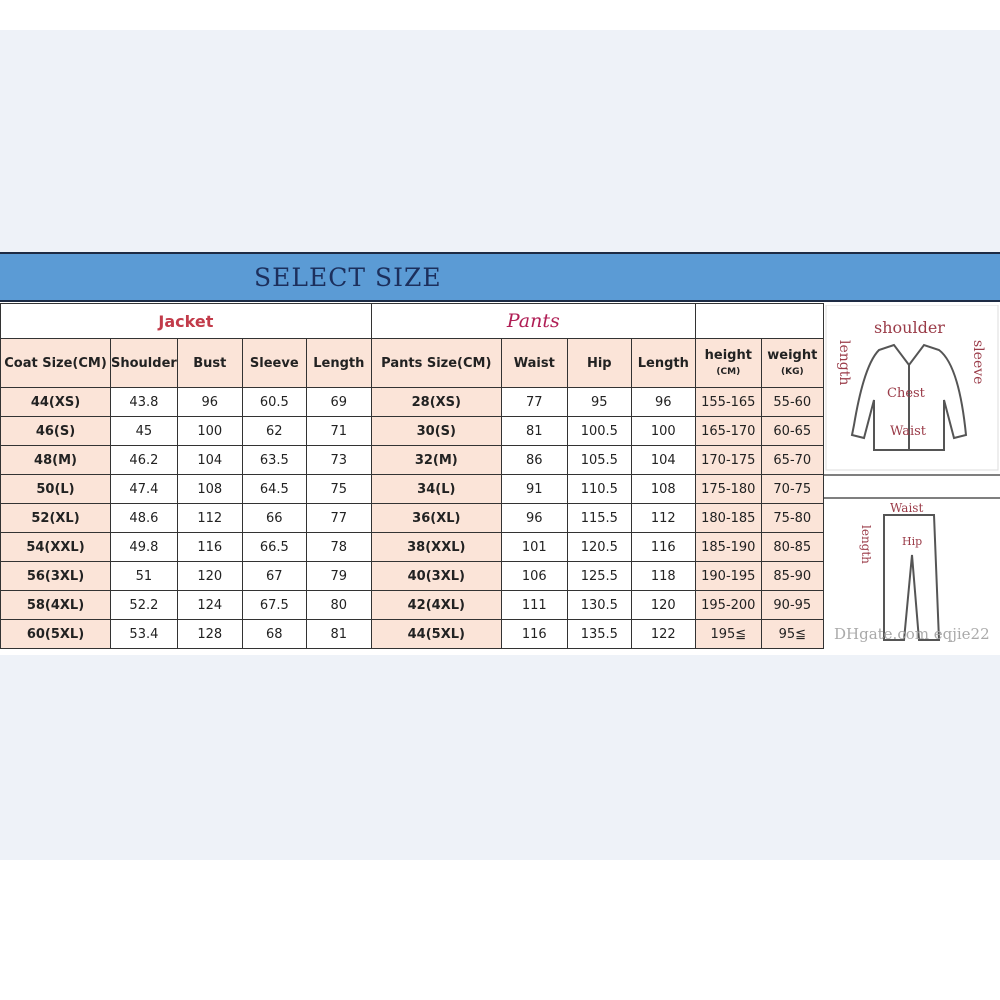  I want to click on table-cell: 195-200, so click(728, 605).